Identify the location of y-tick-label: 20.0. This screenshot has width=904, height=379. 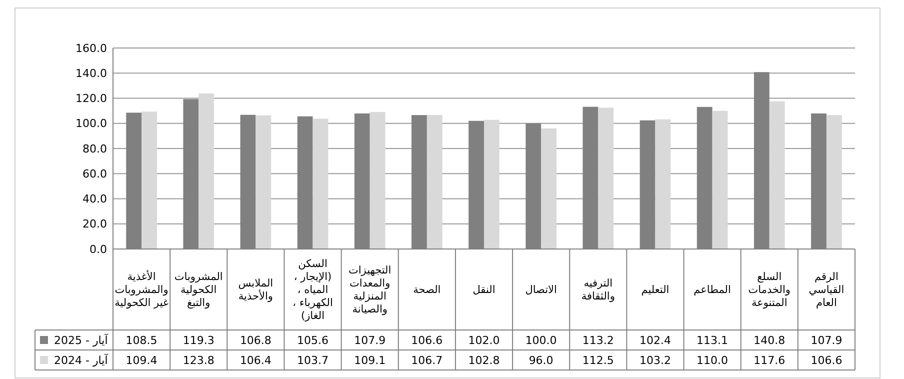
(94, 224).